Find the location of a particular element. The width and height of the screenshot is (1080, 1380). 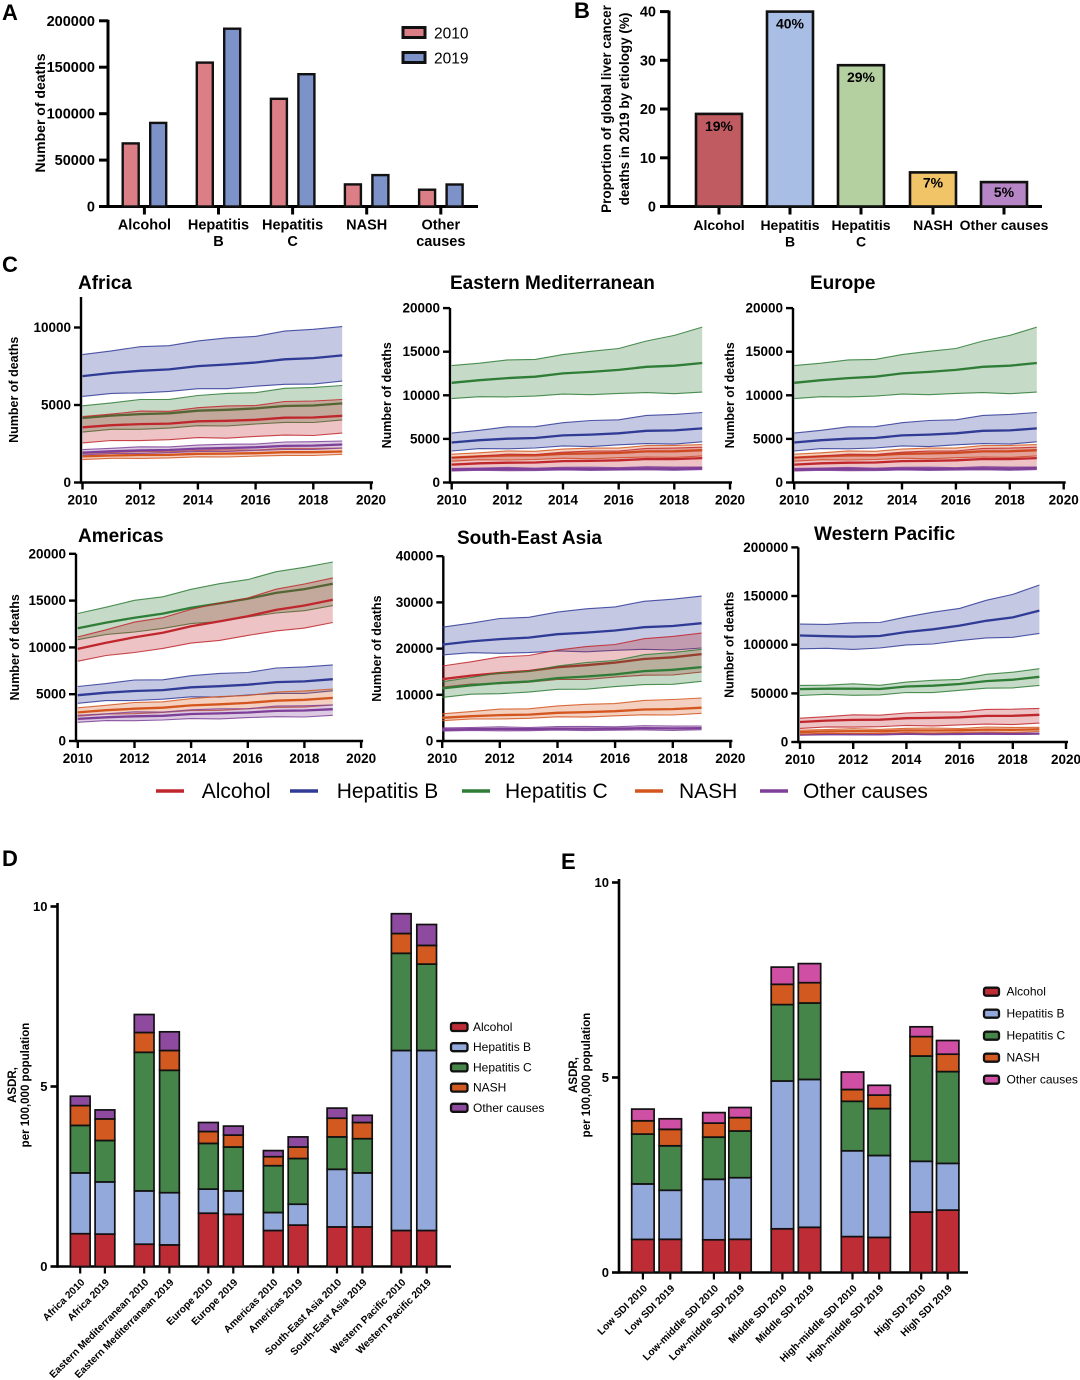

svg-text: ASDR, is located at coordinates (574, 1075).